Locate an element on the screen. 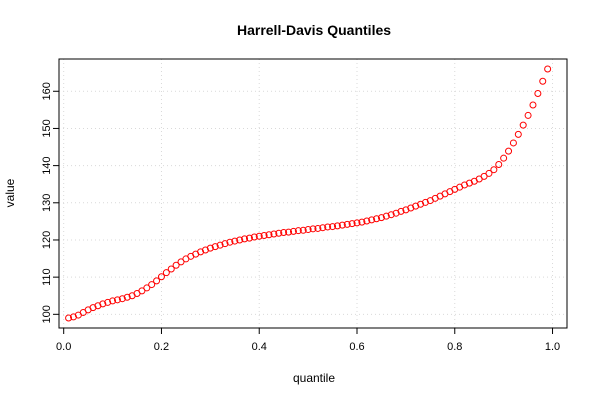 Image resolution: width=599 pixels, height=400 pixels. x-tick-label: 0.4 is located at coordinates (259, 347).